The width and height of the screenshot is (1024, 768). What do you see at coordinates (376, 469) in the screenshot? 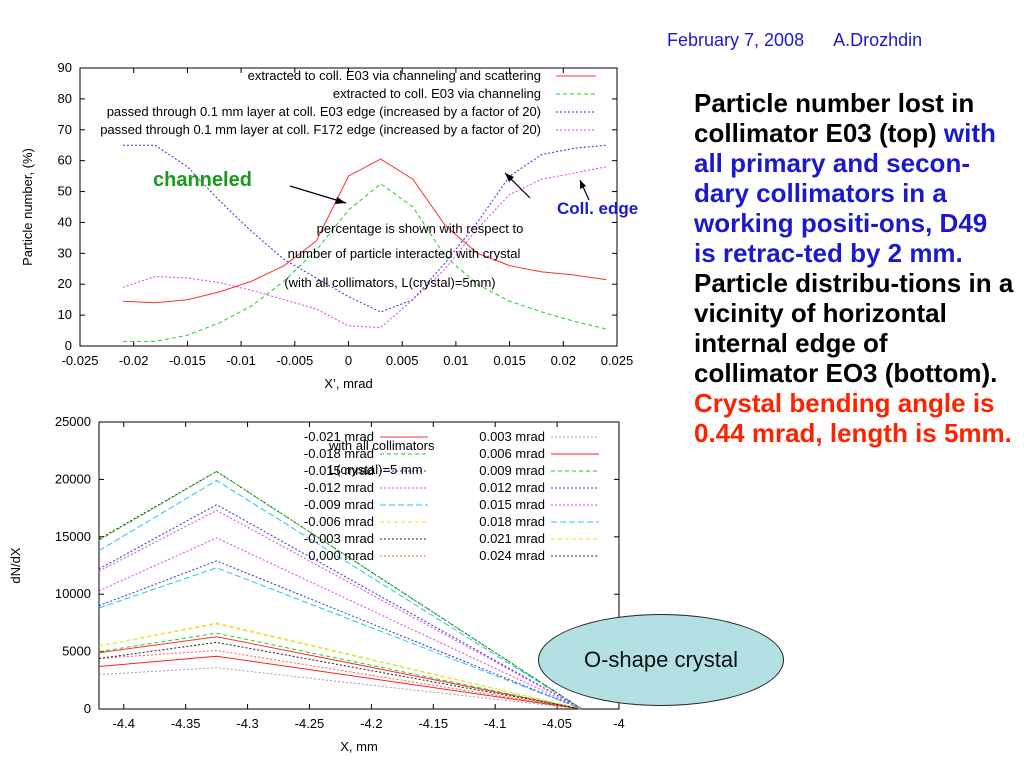
I see `note-crystal-length: L(crystal)=5 mm` at bounding box center [376, 469].